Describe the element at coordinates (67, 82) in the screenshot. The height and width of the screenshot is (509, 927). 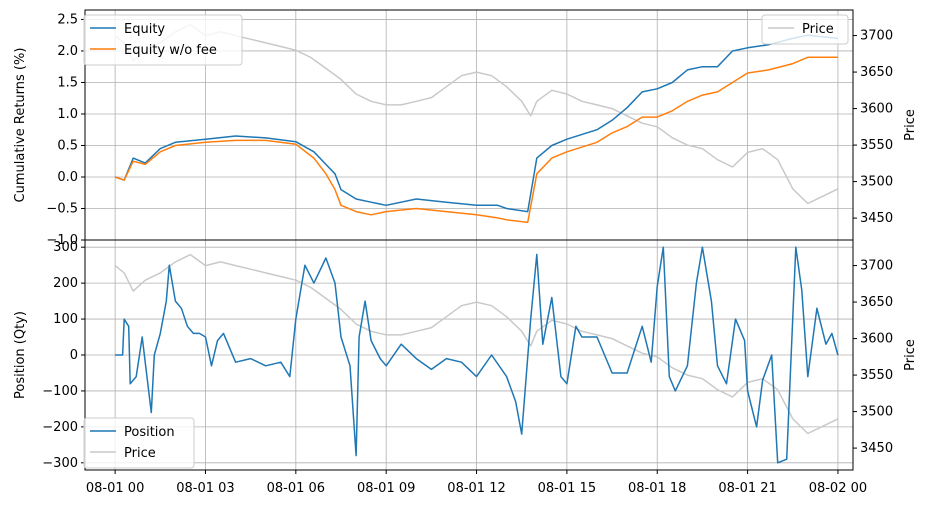
I see `y-tick-label: 1.5` at that location.